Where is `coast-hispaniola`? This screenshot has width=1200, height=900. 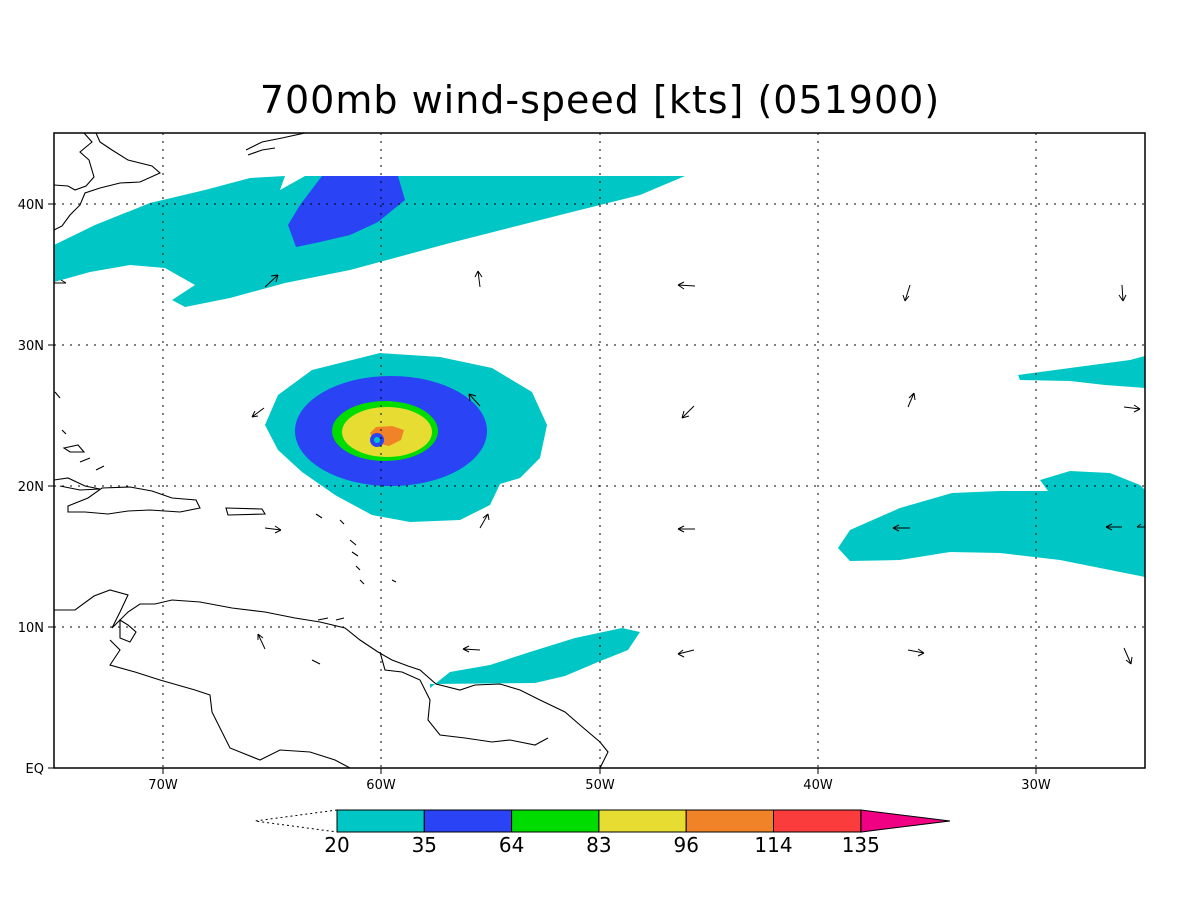 coast-hispaniola is located at coordinates (134, 500).